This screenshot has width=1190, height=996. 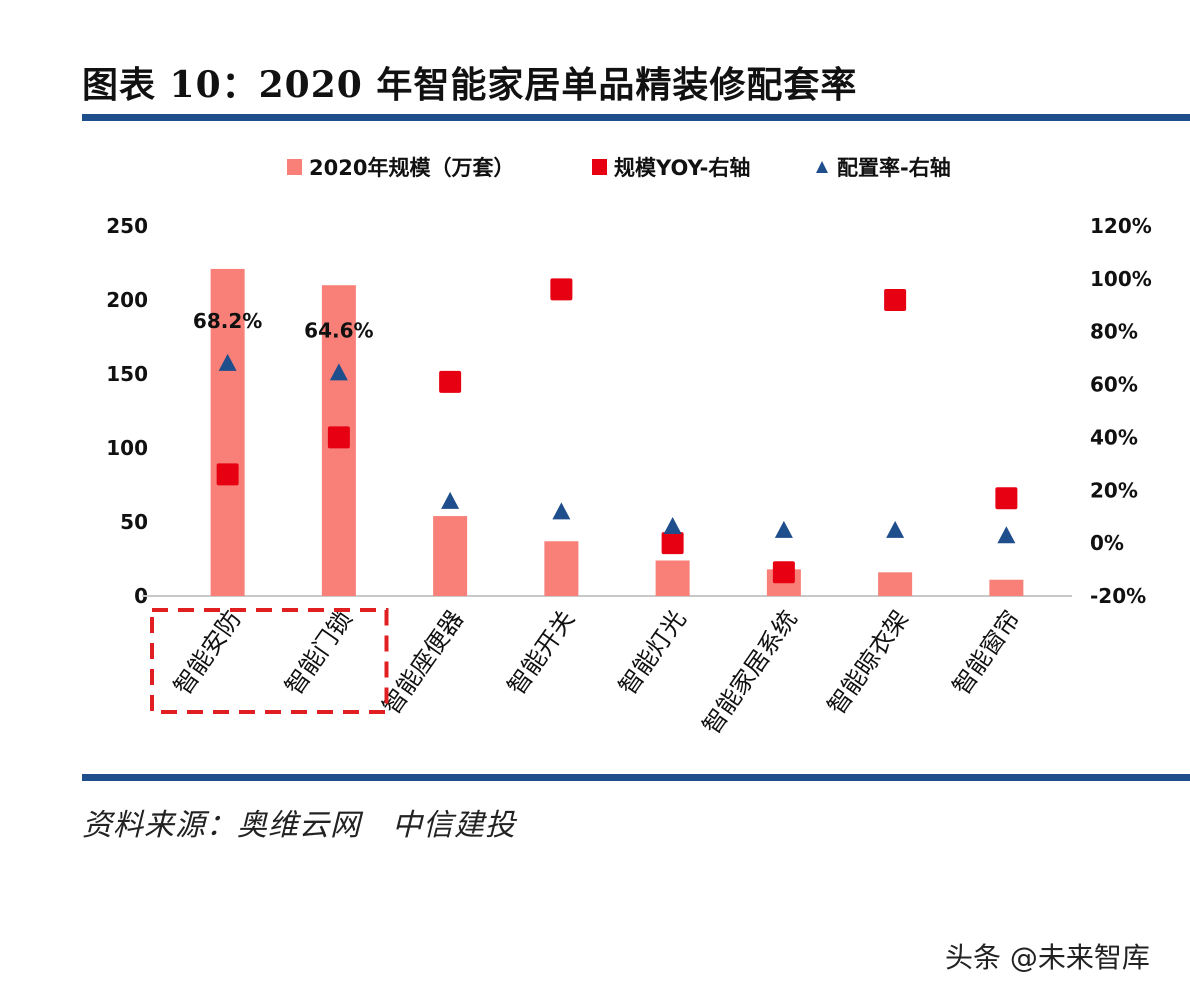 I want to click on right-tick-label: 0%, so click(x=1107, y=543).